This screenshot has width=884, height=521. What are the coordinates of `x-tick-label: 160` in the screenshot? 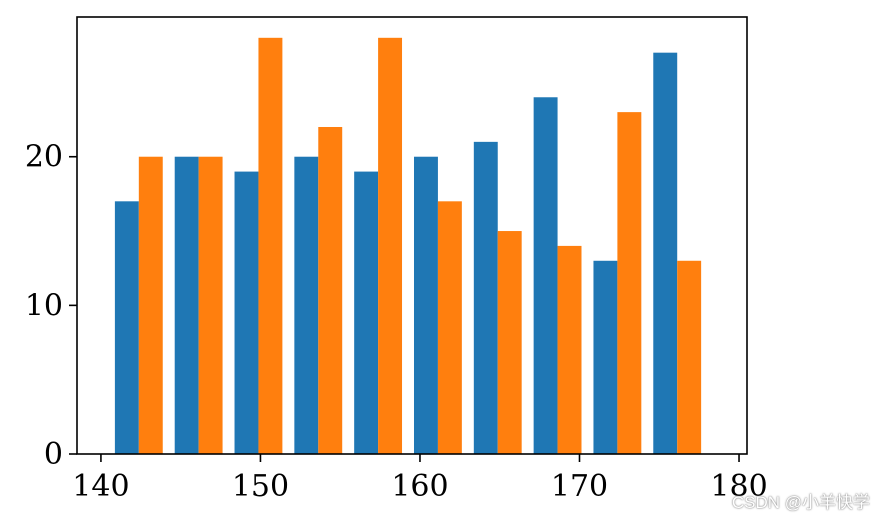 It's located at (419, 486).